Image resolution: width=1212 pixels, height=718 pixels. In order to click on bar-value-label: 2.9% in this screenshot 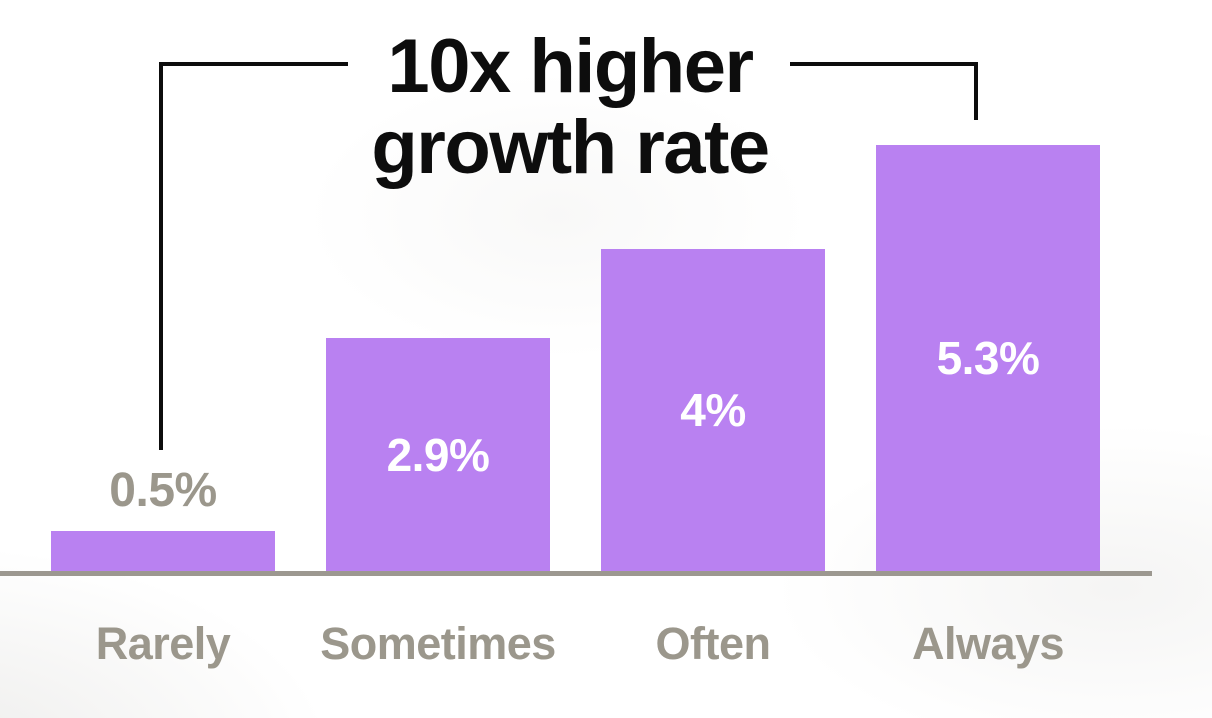, I will do `click(438, 454)`.